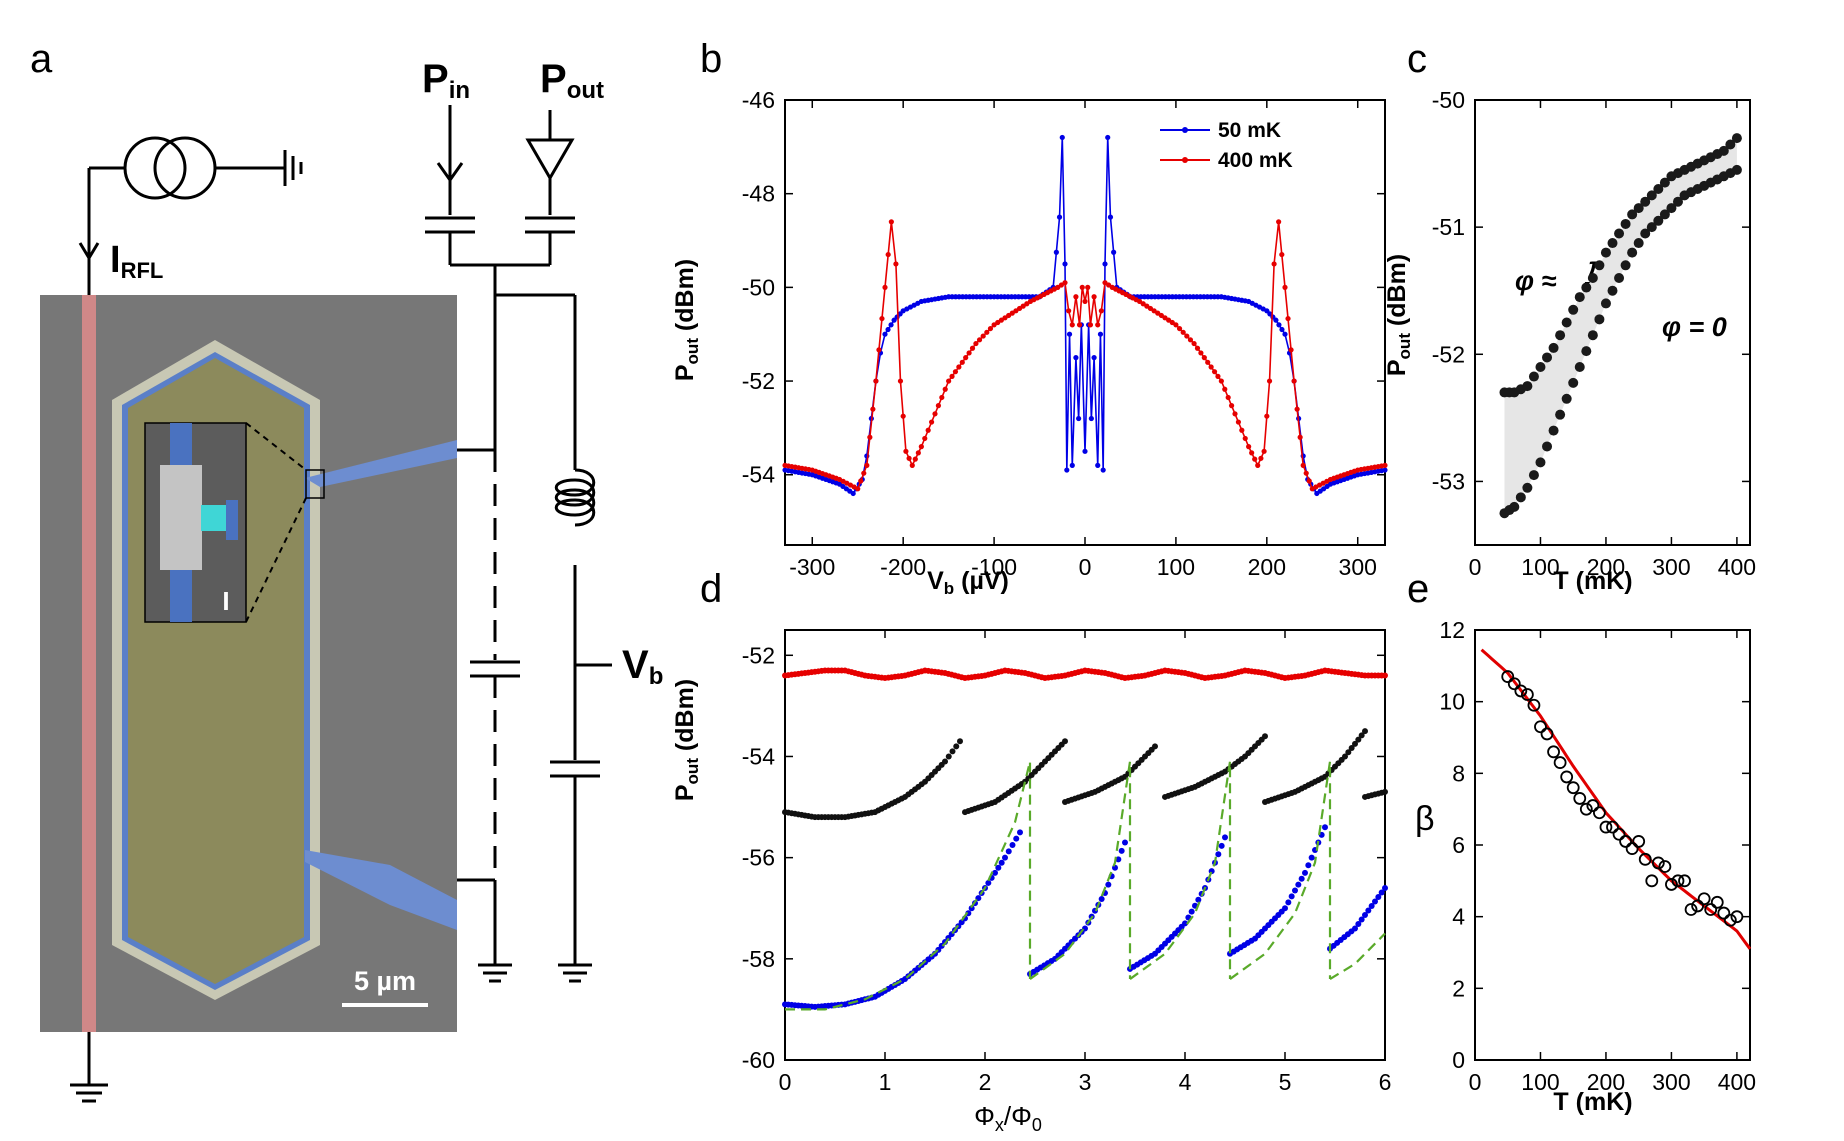 The height and width of the screenshot is (1141, 1844). What do you see at coordinates (1176, 567) in the screenshot?
I see `b-xtick-label: 100` at bounding box center [1176, 567].